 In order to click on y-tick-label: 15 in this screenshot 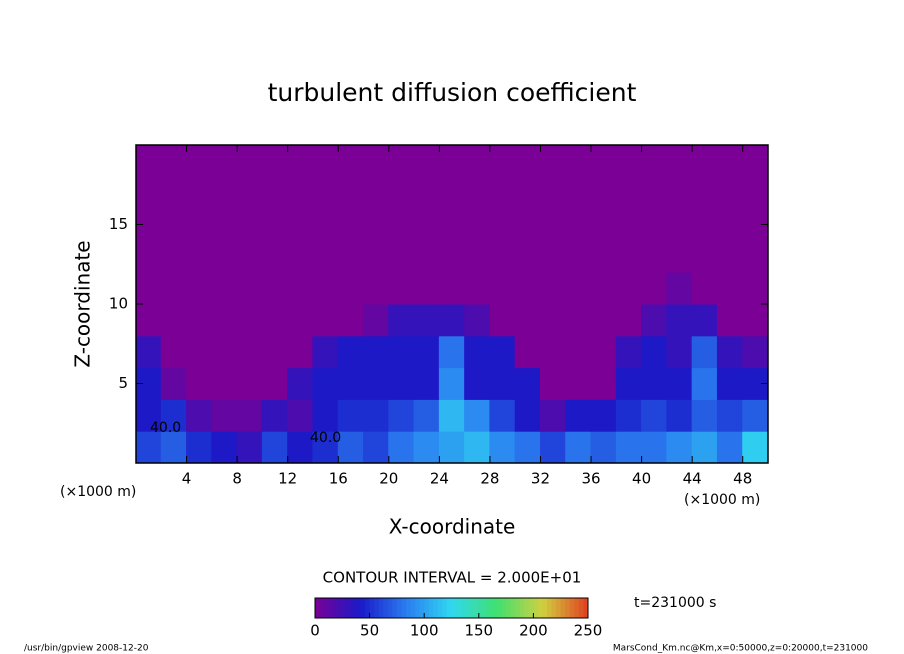, I will do `click(118, 224)`.